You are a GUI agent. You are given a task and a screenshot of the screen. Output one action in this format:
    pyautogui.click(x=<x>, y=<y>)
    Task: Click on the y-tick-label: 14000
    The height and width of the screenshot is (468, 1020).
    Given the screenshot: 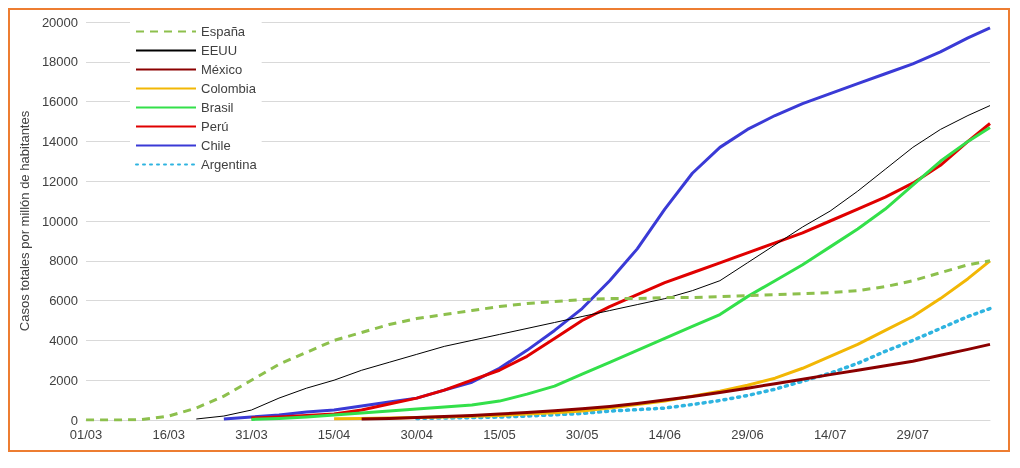 What is the action you would take?
    pyautogui.click(x=60, y=141)
    